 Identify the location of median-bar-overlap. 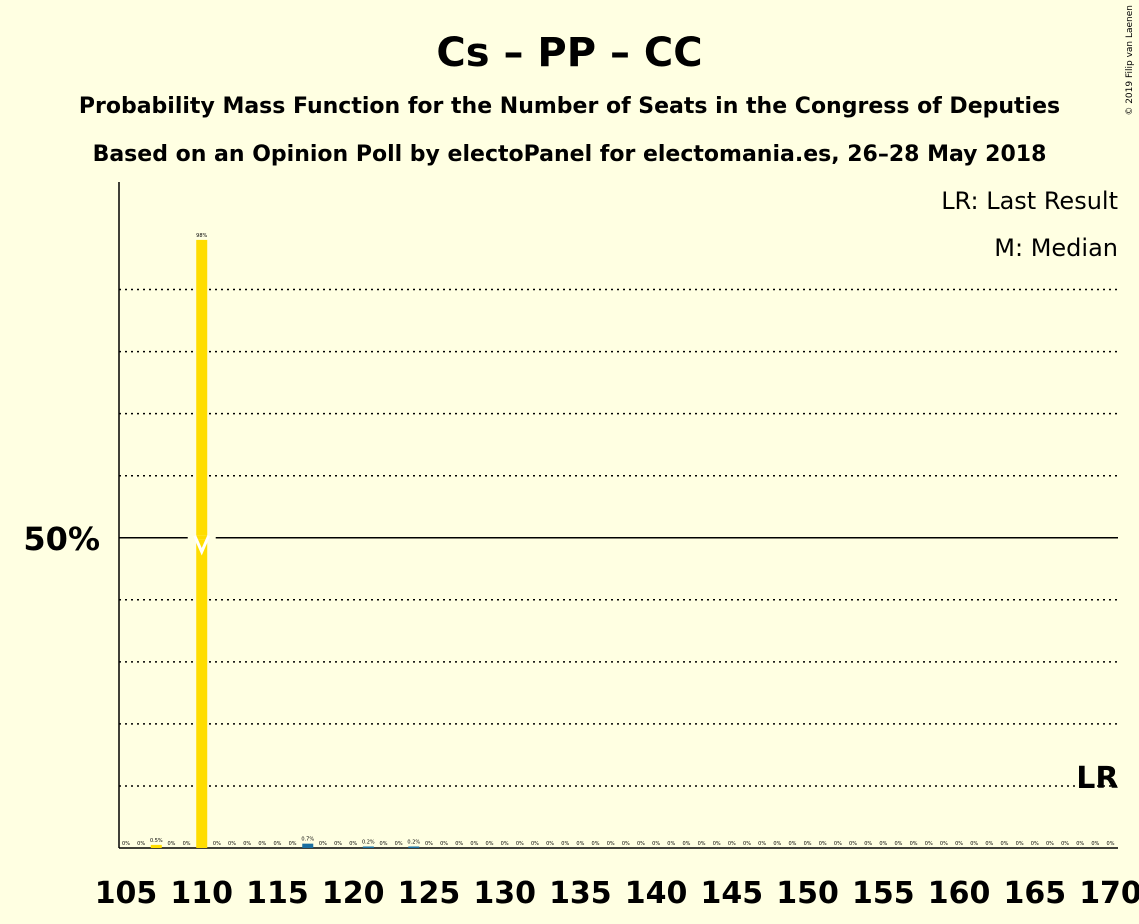
(202, 537).